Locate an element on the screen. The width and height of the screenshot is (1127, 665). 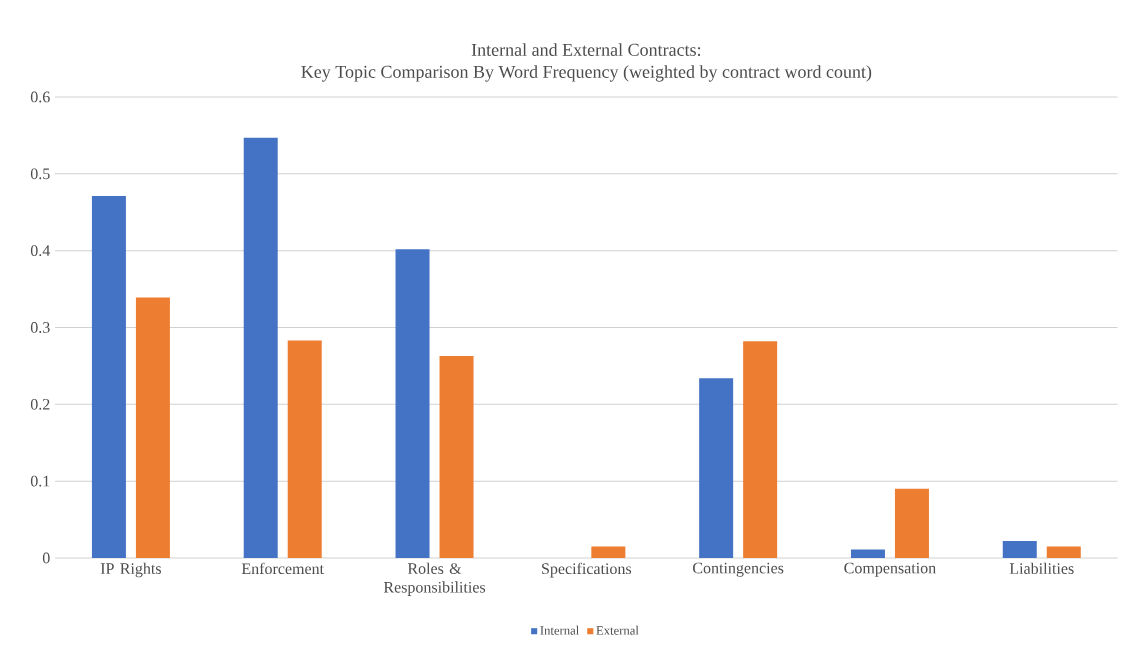
legend-label: Internal is located at coordinates (559, 630).